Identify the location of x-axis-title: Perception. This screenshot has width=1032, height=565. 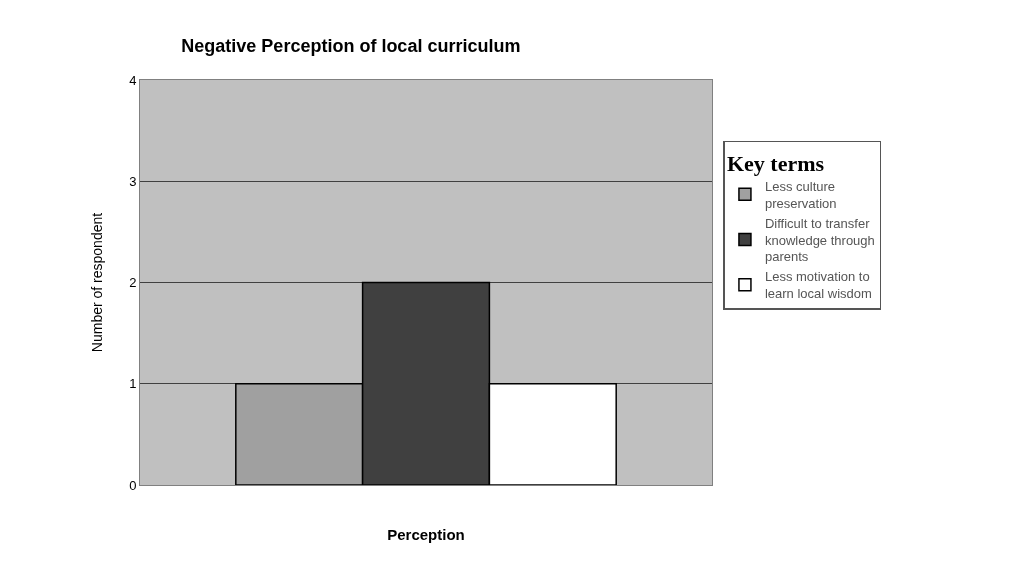
(426, 534).